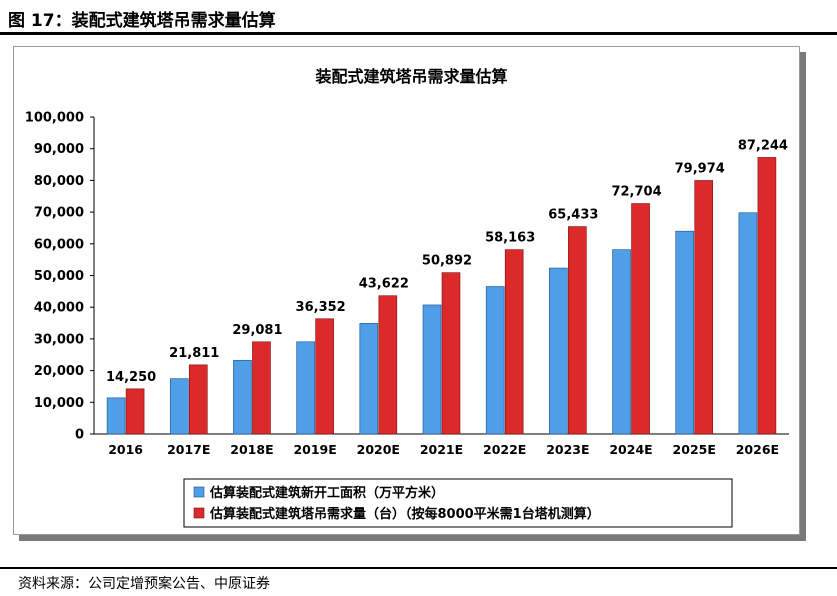 This screenshot has height=596, width=837. I want to click on legend-label-area: 估算装配式建筑新开工面积（万平方米）, so click(326, 493).